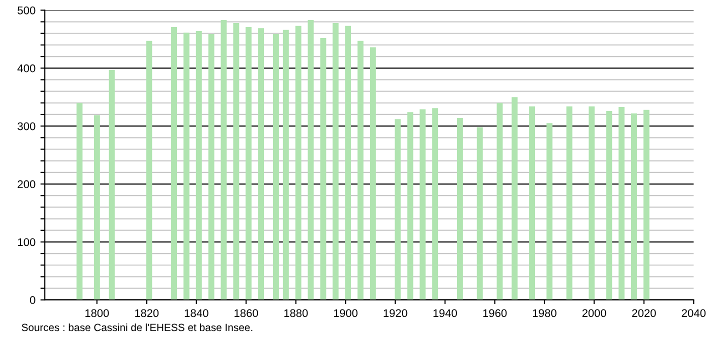 The width and height of the screenshot is (710, 340). What do you see at coordinates (26, 68) in the screenshot?
I see `y-tick-label: 400` at bounding box center [26, 68].